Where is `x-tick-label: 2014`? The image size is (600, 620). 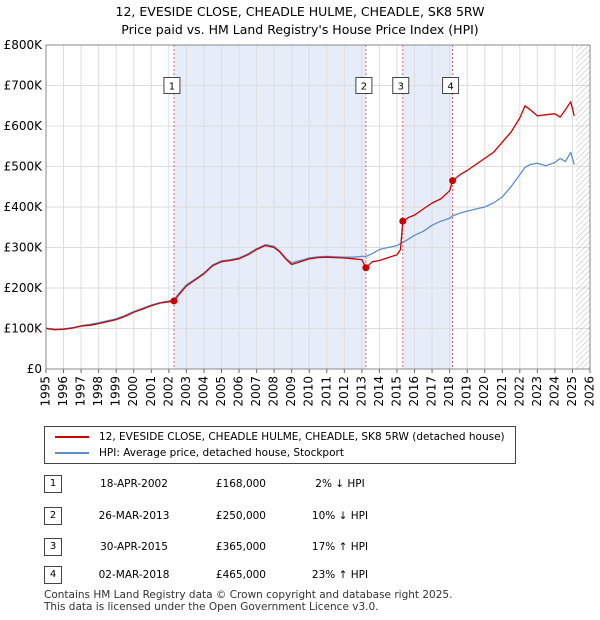 x-tick-label: 2014 is located at coordinates (379, 391).